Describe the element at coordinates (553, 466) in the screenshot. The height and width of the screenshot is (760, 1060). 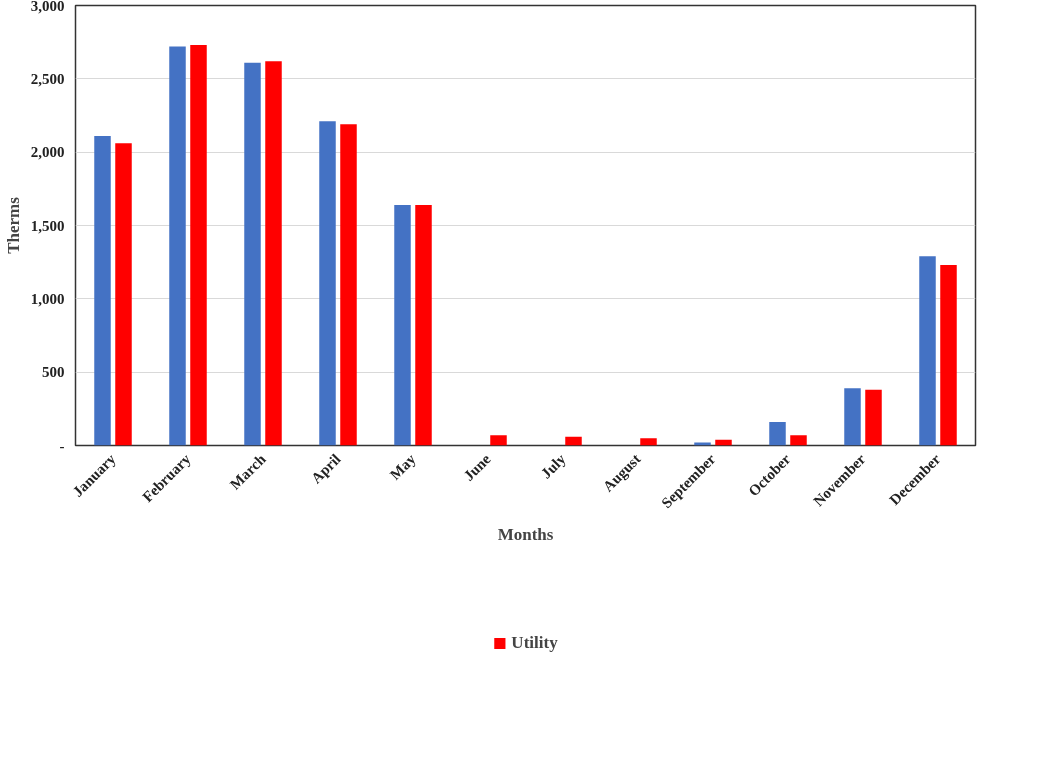
I see `x-tick-label: July` at that location.